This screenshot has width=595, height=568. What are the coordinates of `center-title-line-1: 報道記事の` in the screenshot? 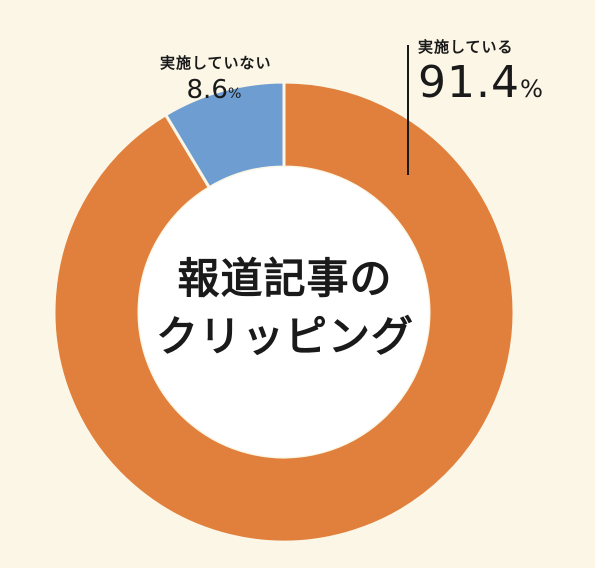 It's located at (285, 278).